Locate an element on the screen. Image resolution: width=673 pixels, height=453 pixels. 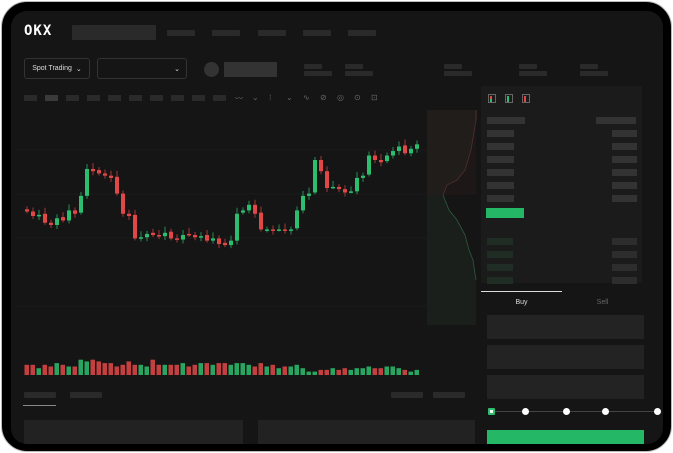
tab-sell: Sell is located at coordinates (602, 302).